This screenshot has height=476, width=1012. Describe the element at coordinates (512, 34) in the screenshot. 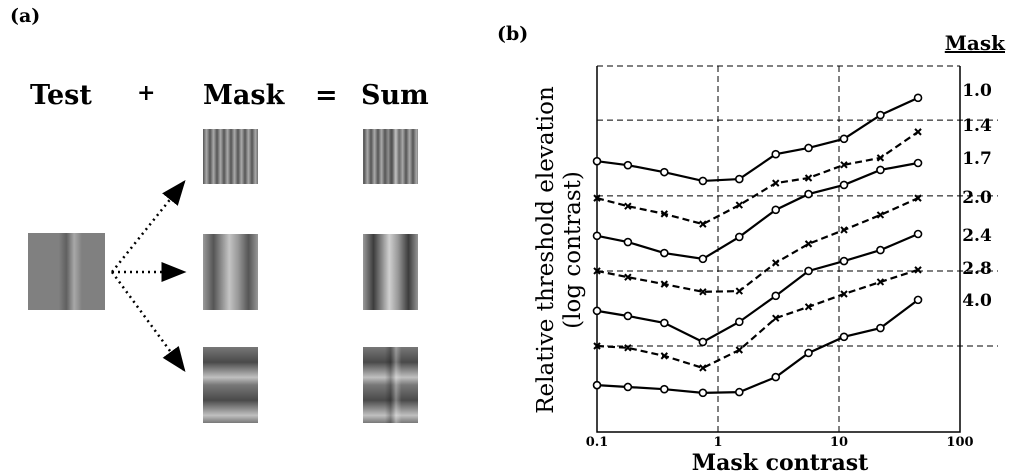

I see `panel-label: (b)` at that location.